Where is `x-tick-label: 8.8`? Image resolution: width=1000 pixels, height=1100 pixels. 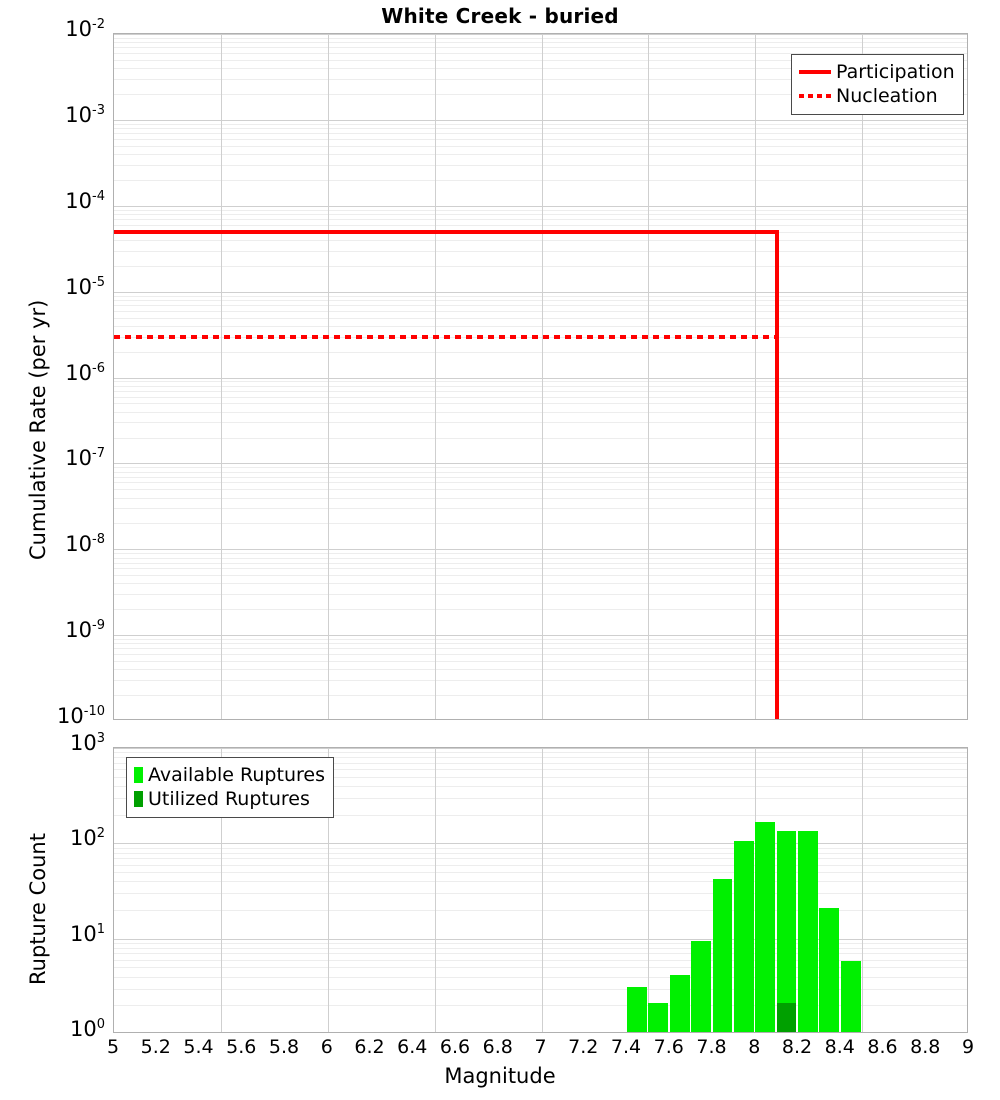
x-tick-label: 8.8 is located at coordinates (925, 1047).